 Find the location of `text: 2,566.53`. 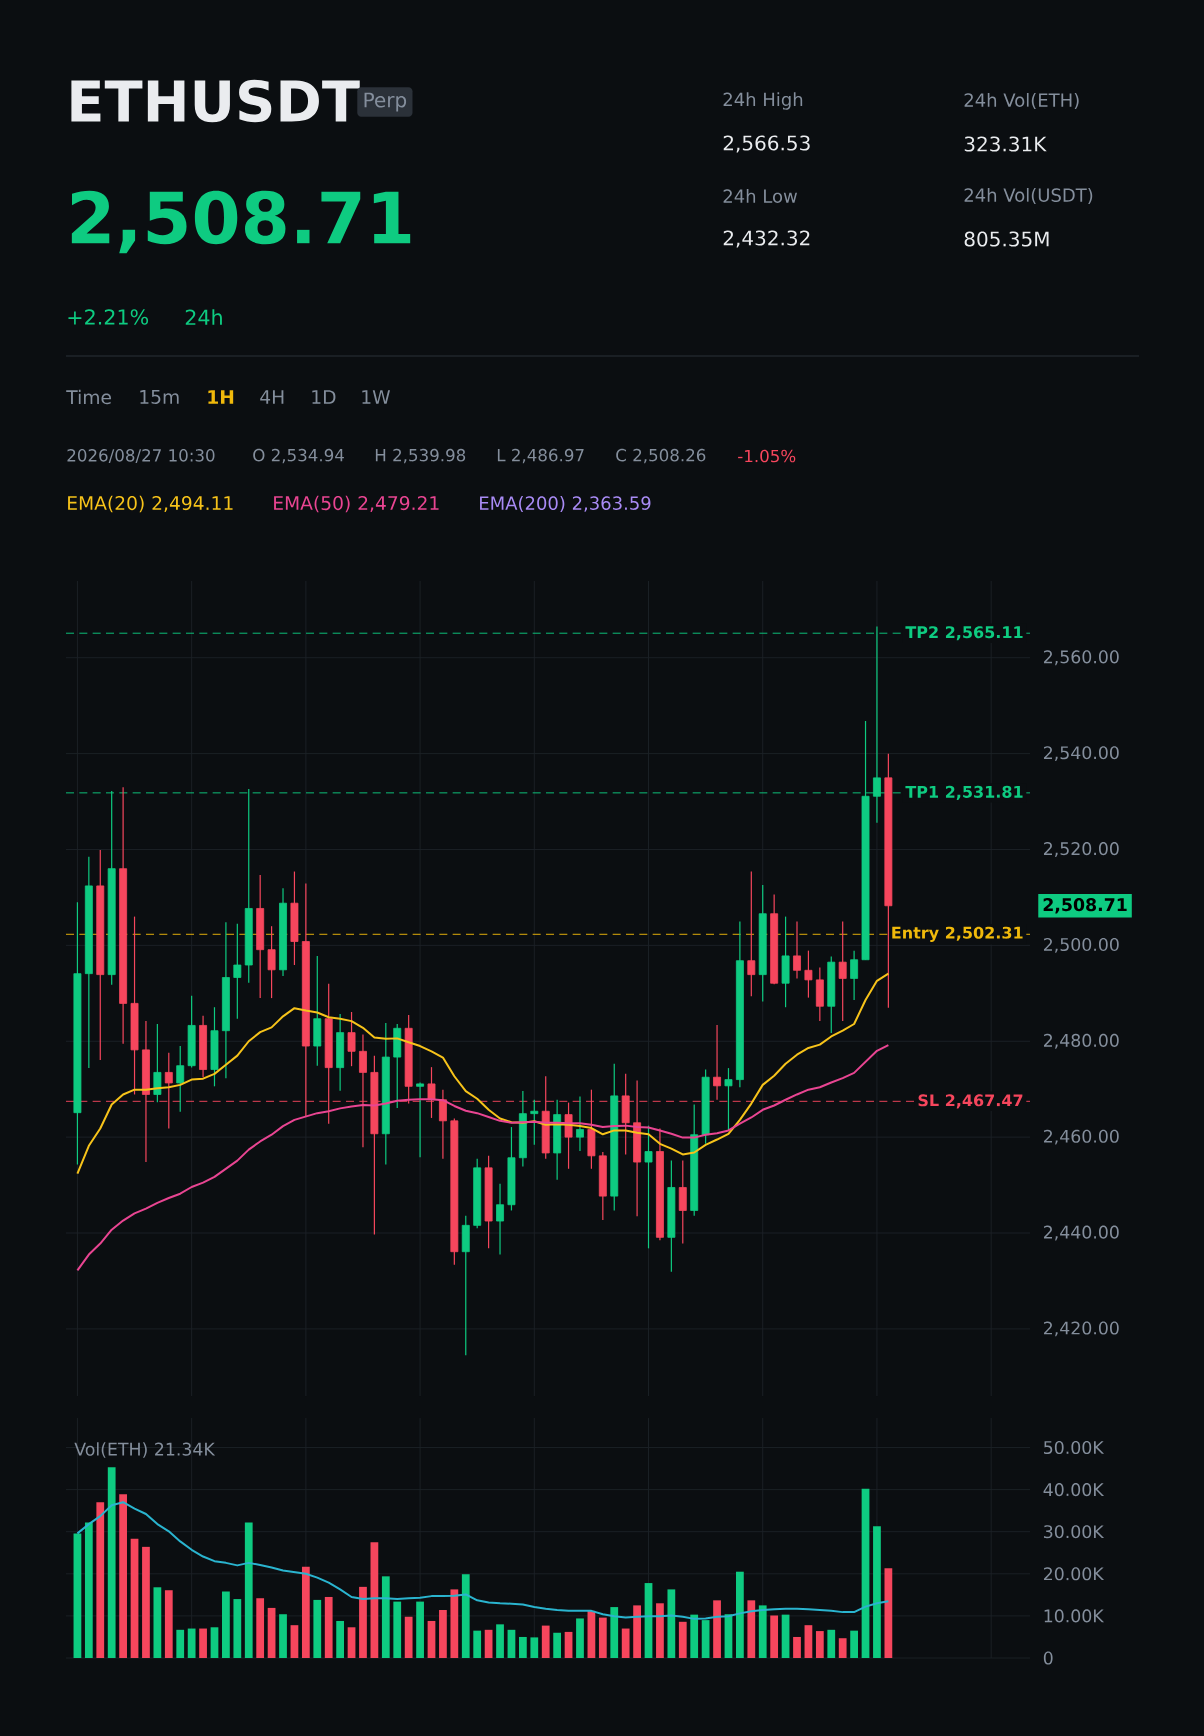

text: 2,566.53 is located at coordinates (766, 144).